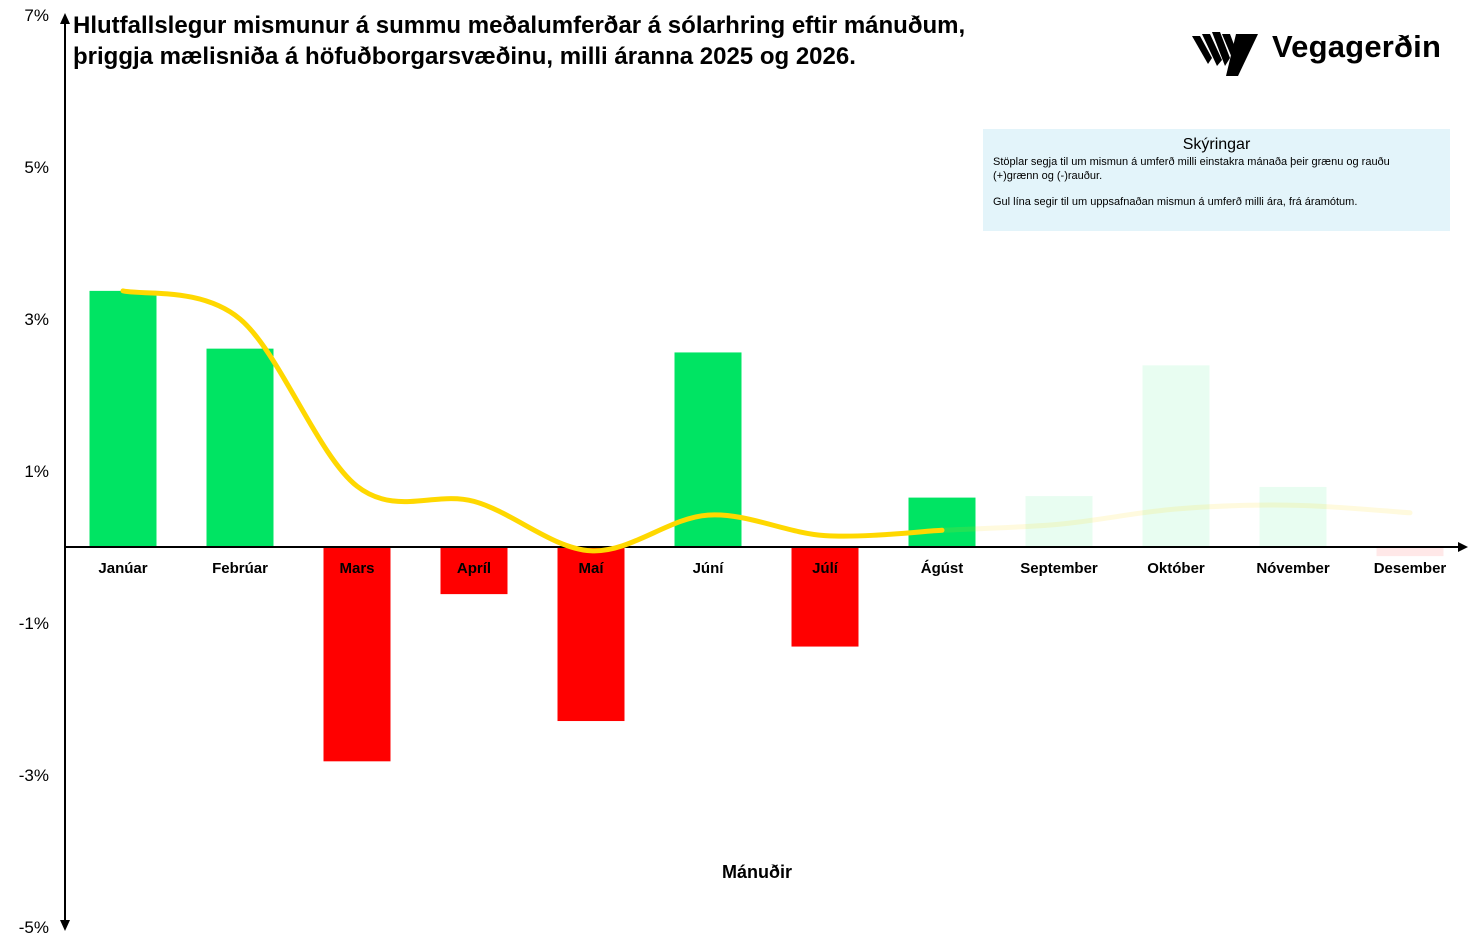 This screenshot has height=950, width=1475. Describe the element at coordinates (36, 471) in the screenshot. I see `y-tick-label: 1%` at that location.